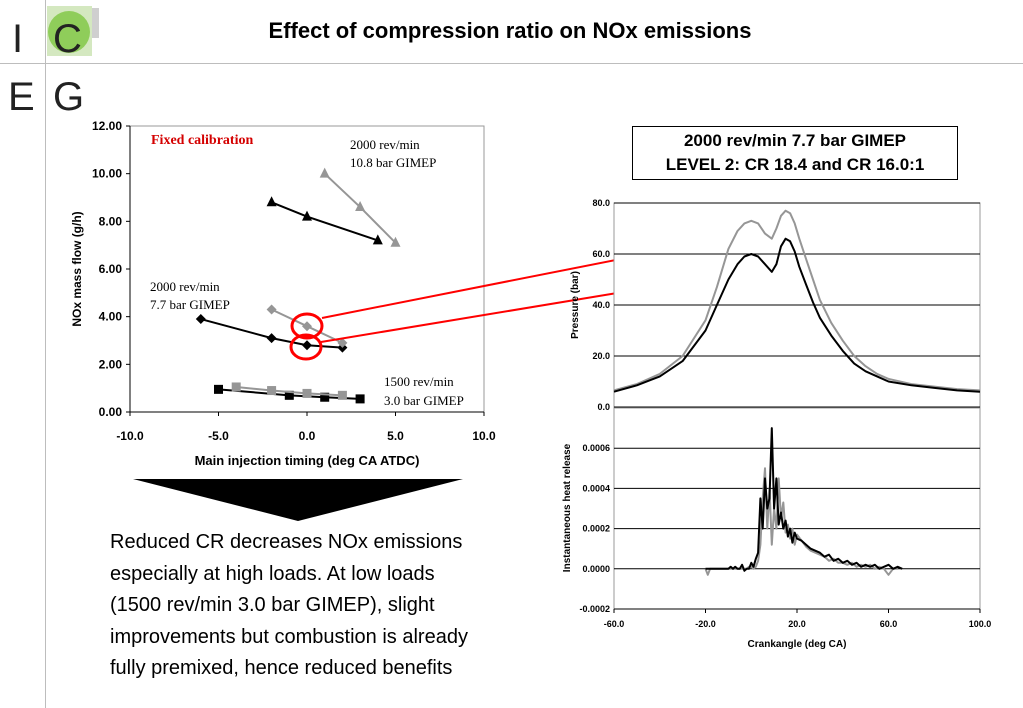 The width and height of the screenshot is (1023, 708). I want to click on pressure-y-tick-label: 80.0, so click(601, 203).